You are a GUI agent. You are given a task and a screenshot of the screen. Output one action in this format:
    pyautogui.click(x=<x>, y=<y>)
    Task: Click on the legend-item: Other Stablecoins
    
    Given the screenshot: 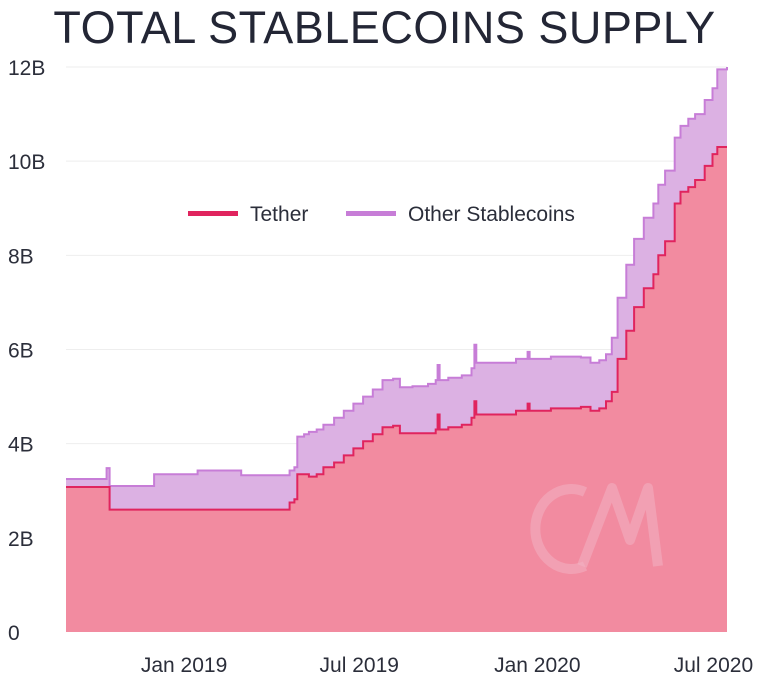 What is the action you would take?
    pyautogui.click(x=460, y=214)
    